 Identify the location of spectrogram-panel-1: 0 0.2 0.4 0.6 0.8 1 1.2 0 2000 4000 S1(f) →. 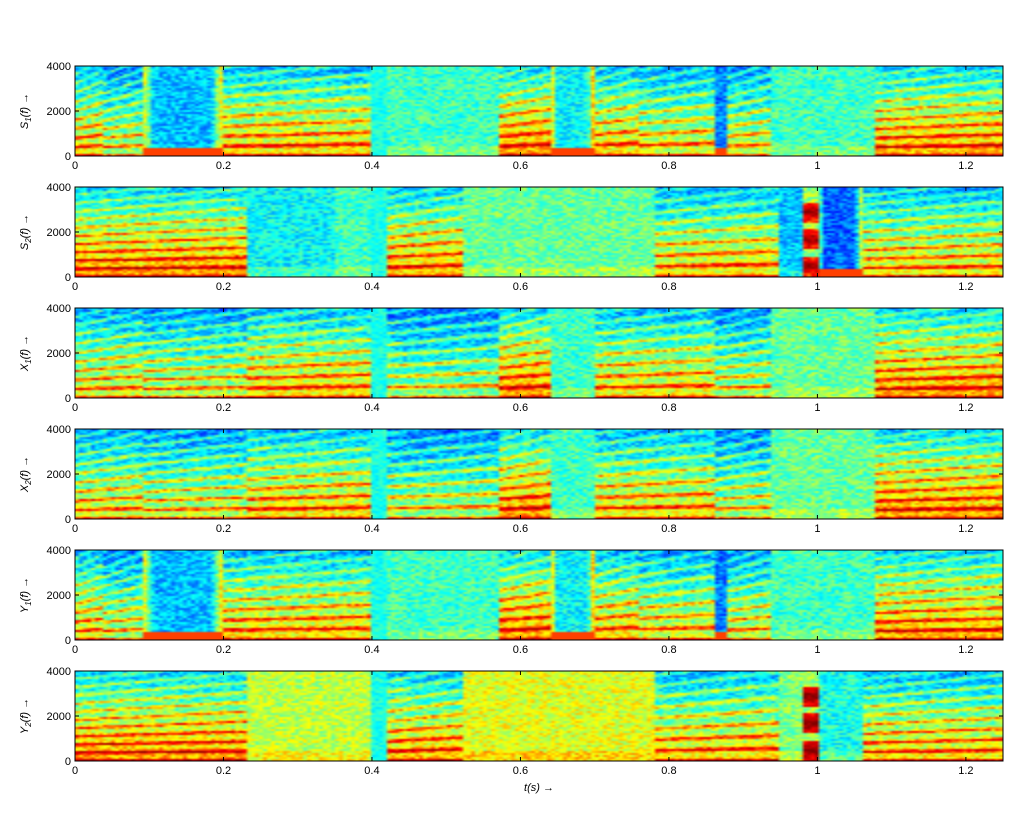
(511, 116).